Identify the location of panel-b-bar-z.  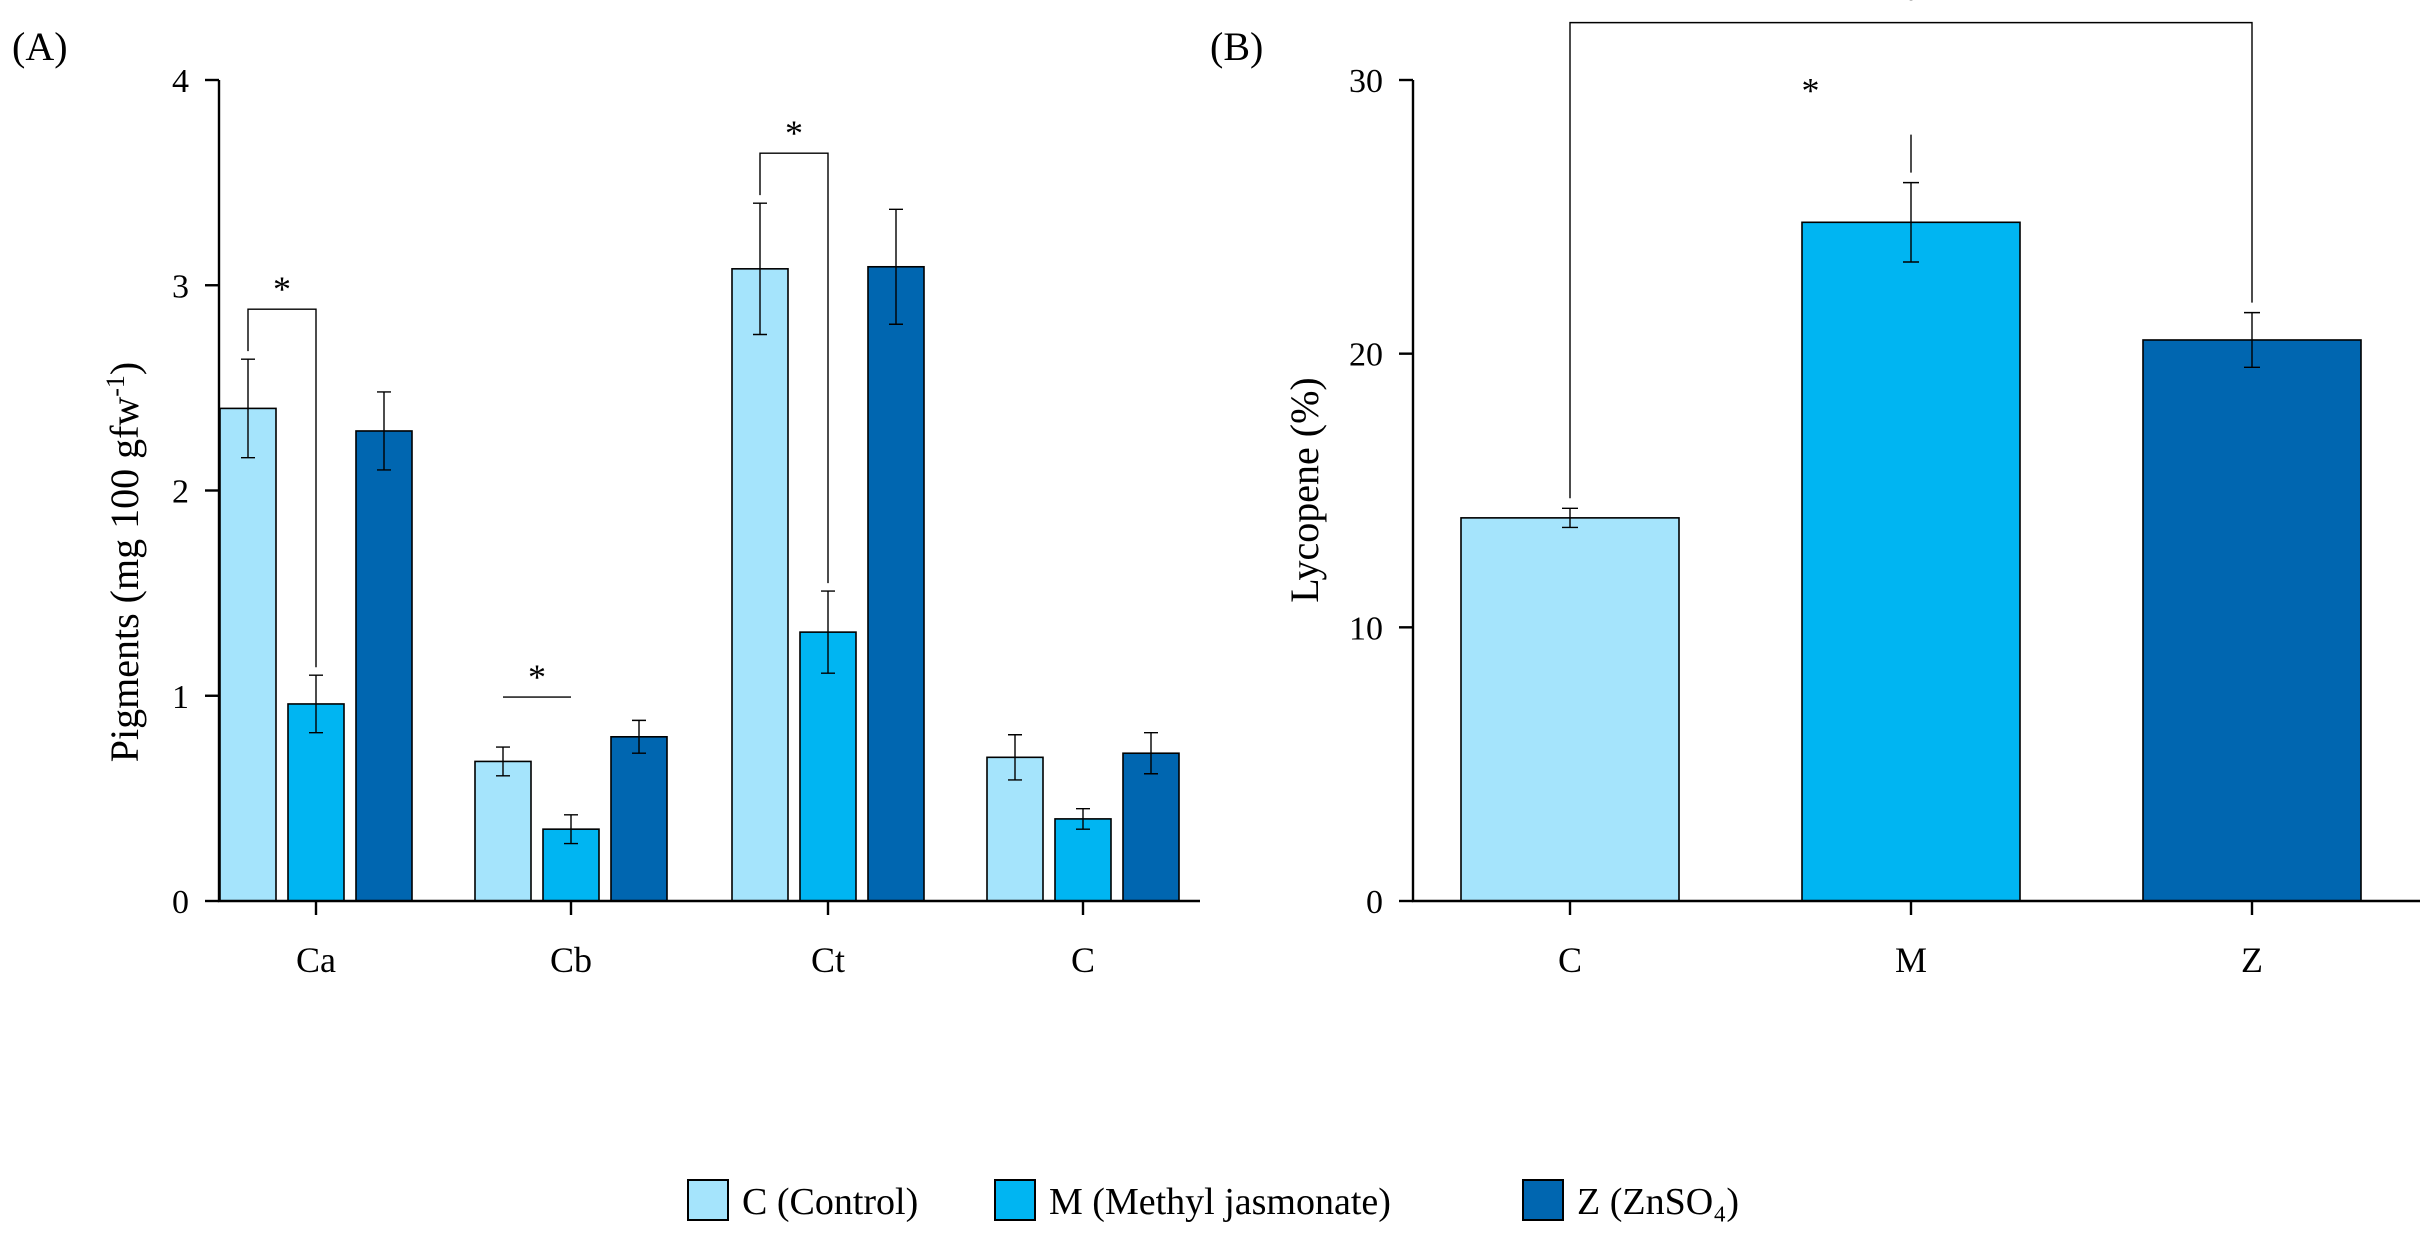
(2252, 620).